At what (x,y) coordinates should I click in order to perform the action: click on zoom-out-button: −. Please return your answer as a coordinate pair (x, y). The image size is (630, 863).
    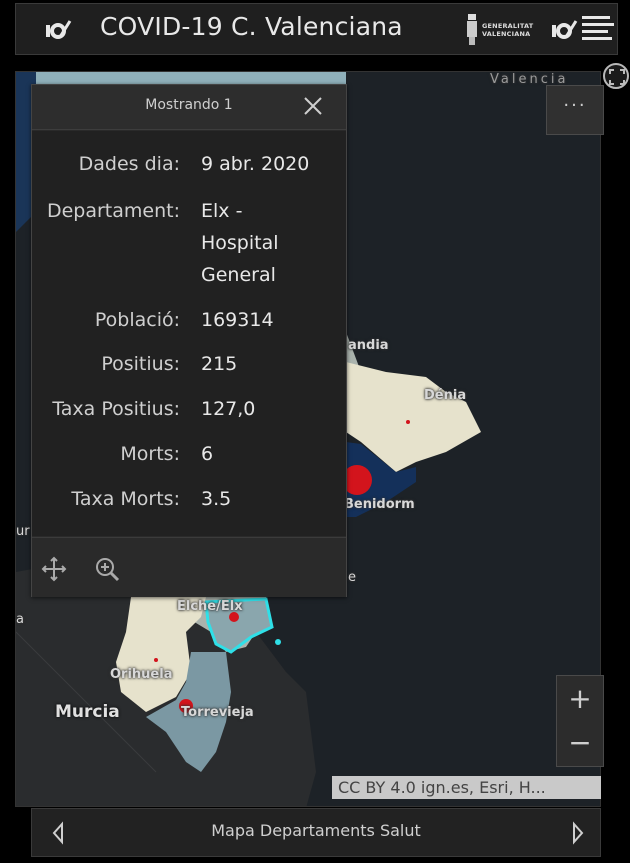
    Looking at the image, I should click on (580, 742).